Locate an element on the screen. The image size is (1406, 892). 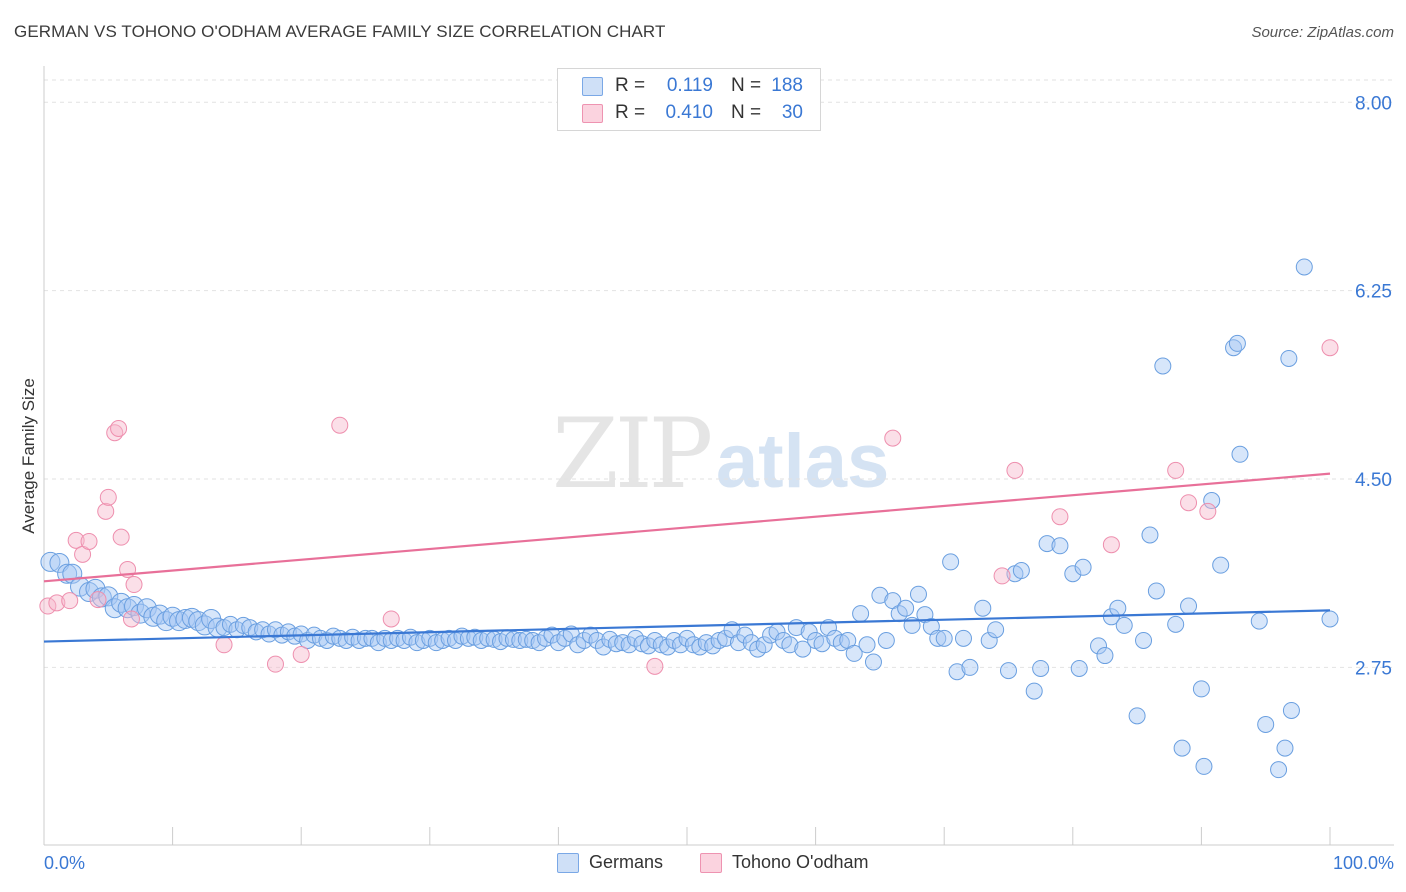
y-tick-label: 6.25 is located at coordinates (1373, 292).